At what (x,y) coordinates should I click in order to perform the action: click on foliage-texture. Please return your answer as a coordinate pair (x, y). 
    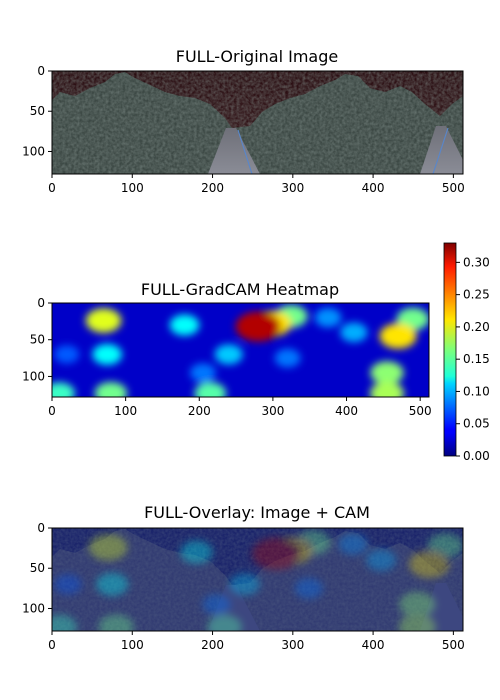
    Looking at the image, I should click on (257, 122).